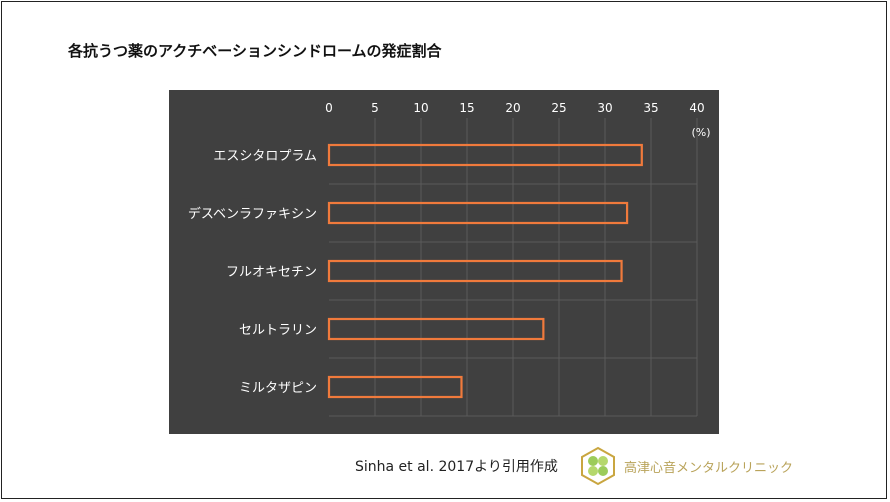 The height and width of the screenshot is (502, 890). What do you see at coordinates (696, 108) in the screenshot?
I see `x-tick-label: 40` at bounding box center [696, 108].